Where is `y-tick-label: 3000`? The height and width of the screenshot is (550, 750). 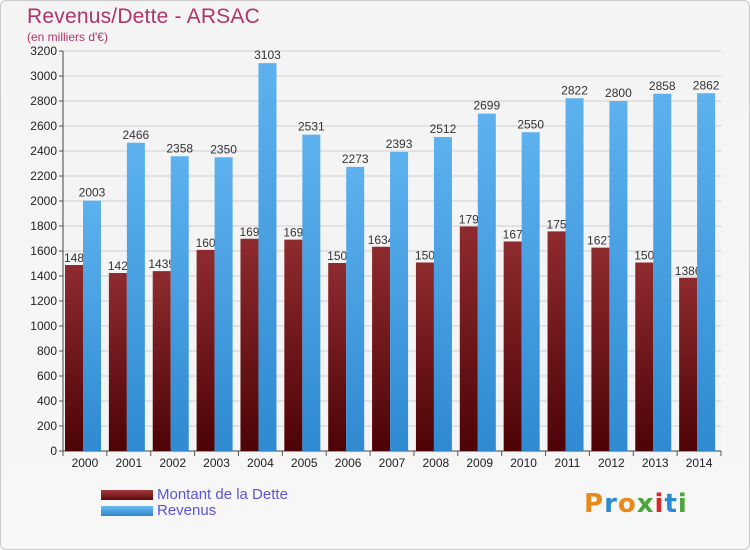
y-tick-label: 3000 is located at coordinates (43, 76).